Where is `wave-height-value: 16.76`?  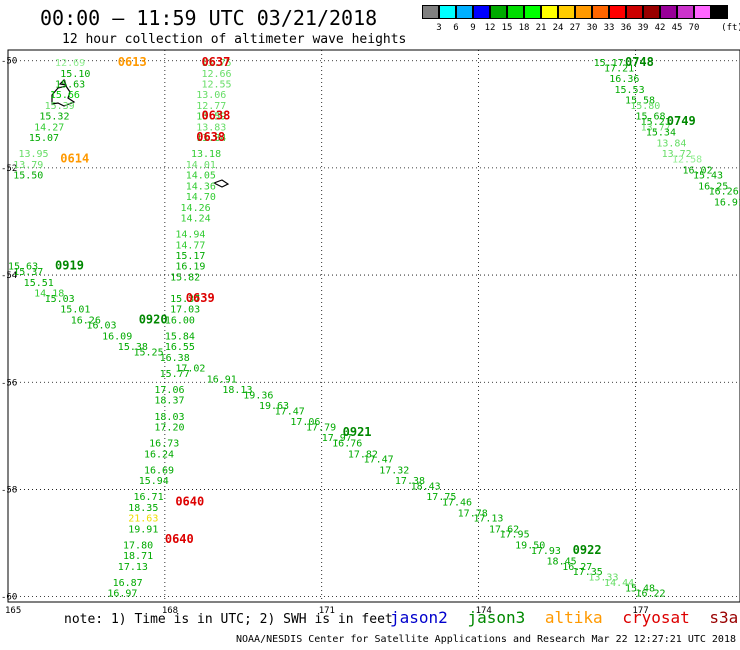 wave-height-value: 16.76 is located at coordinates (347, 444).